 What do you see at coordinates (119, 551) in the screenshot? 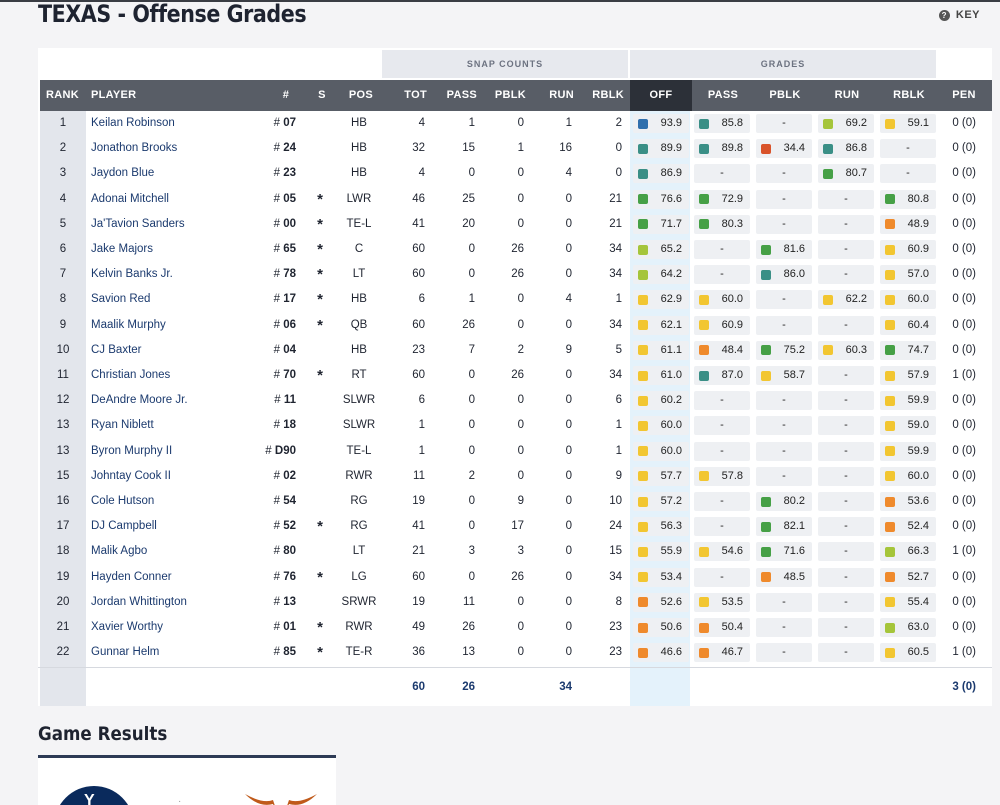
I see `player-name-link: Malik Agbo` at bounding box center [119, 551].